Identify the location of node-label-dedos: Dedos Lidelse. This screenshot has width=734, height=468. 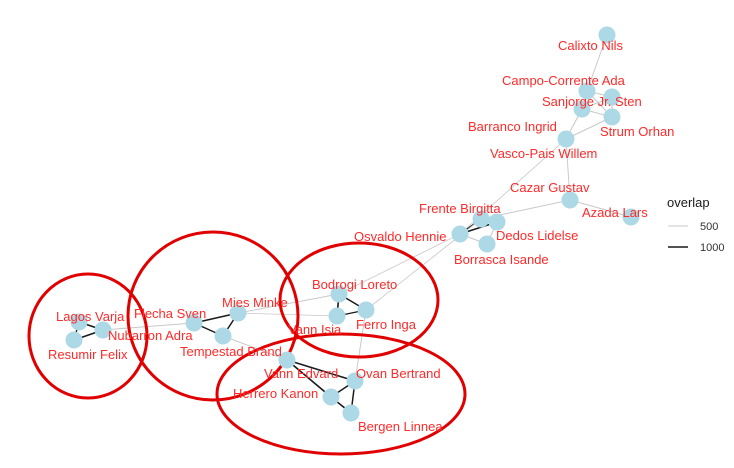
(537, 235).